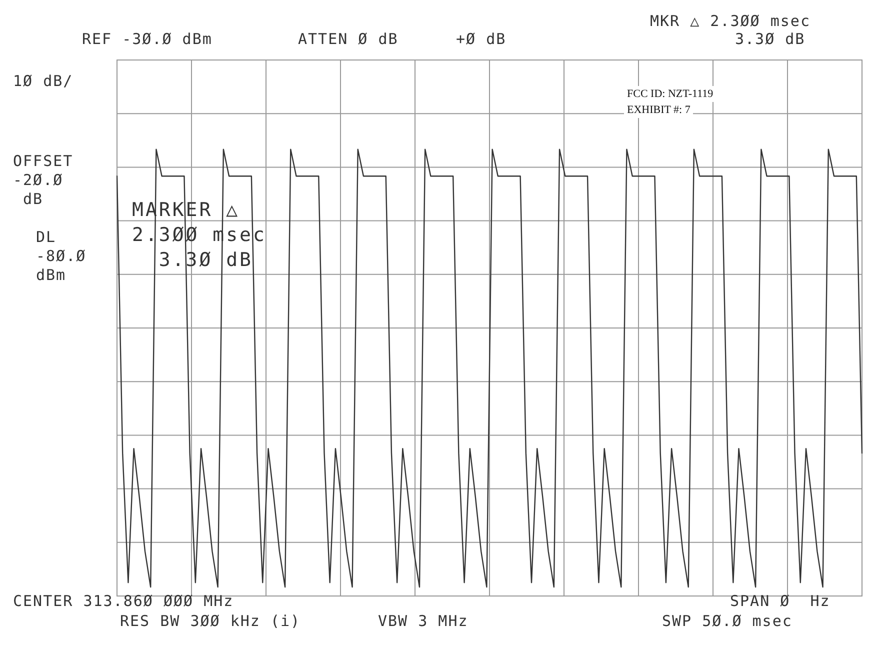  I want to click on text: DL -8Ø.Ø dBm, so click(61, 256).